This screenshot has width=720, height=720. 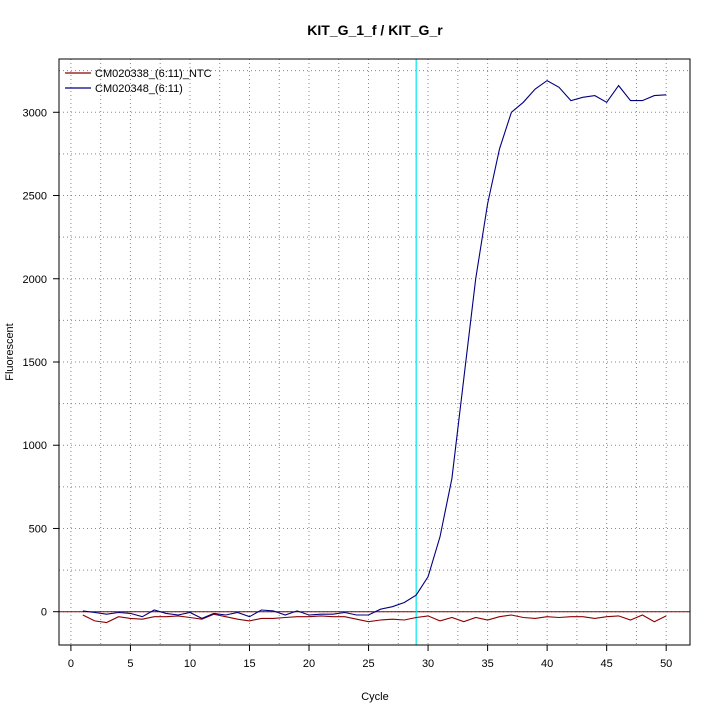 I want to click on y-tick-label: 2500, so click(x=35, y=197).